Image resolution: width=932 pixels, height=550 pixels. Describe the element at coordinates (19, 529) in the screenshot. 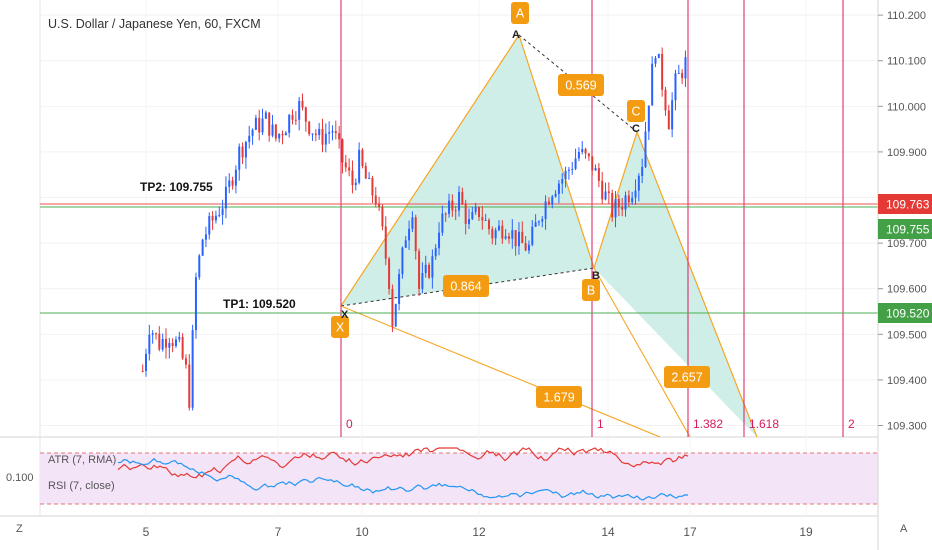

I see `timezone-button: Z` at that location.